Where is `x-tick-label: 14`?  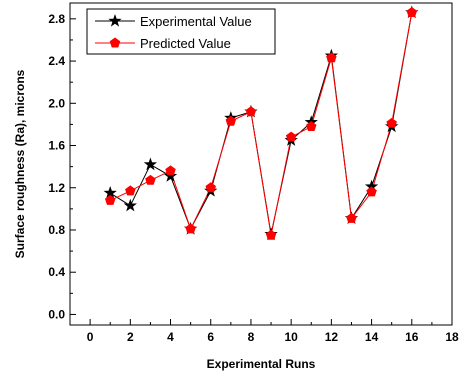
x-tick-label: 14 is located at coordinates (372, 337).